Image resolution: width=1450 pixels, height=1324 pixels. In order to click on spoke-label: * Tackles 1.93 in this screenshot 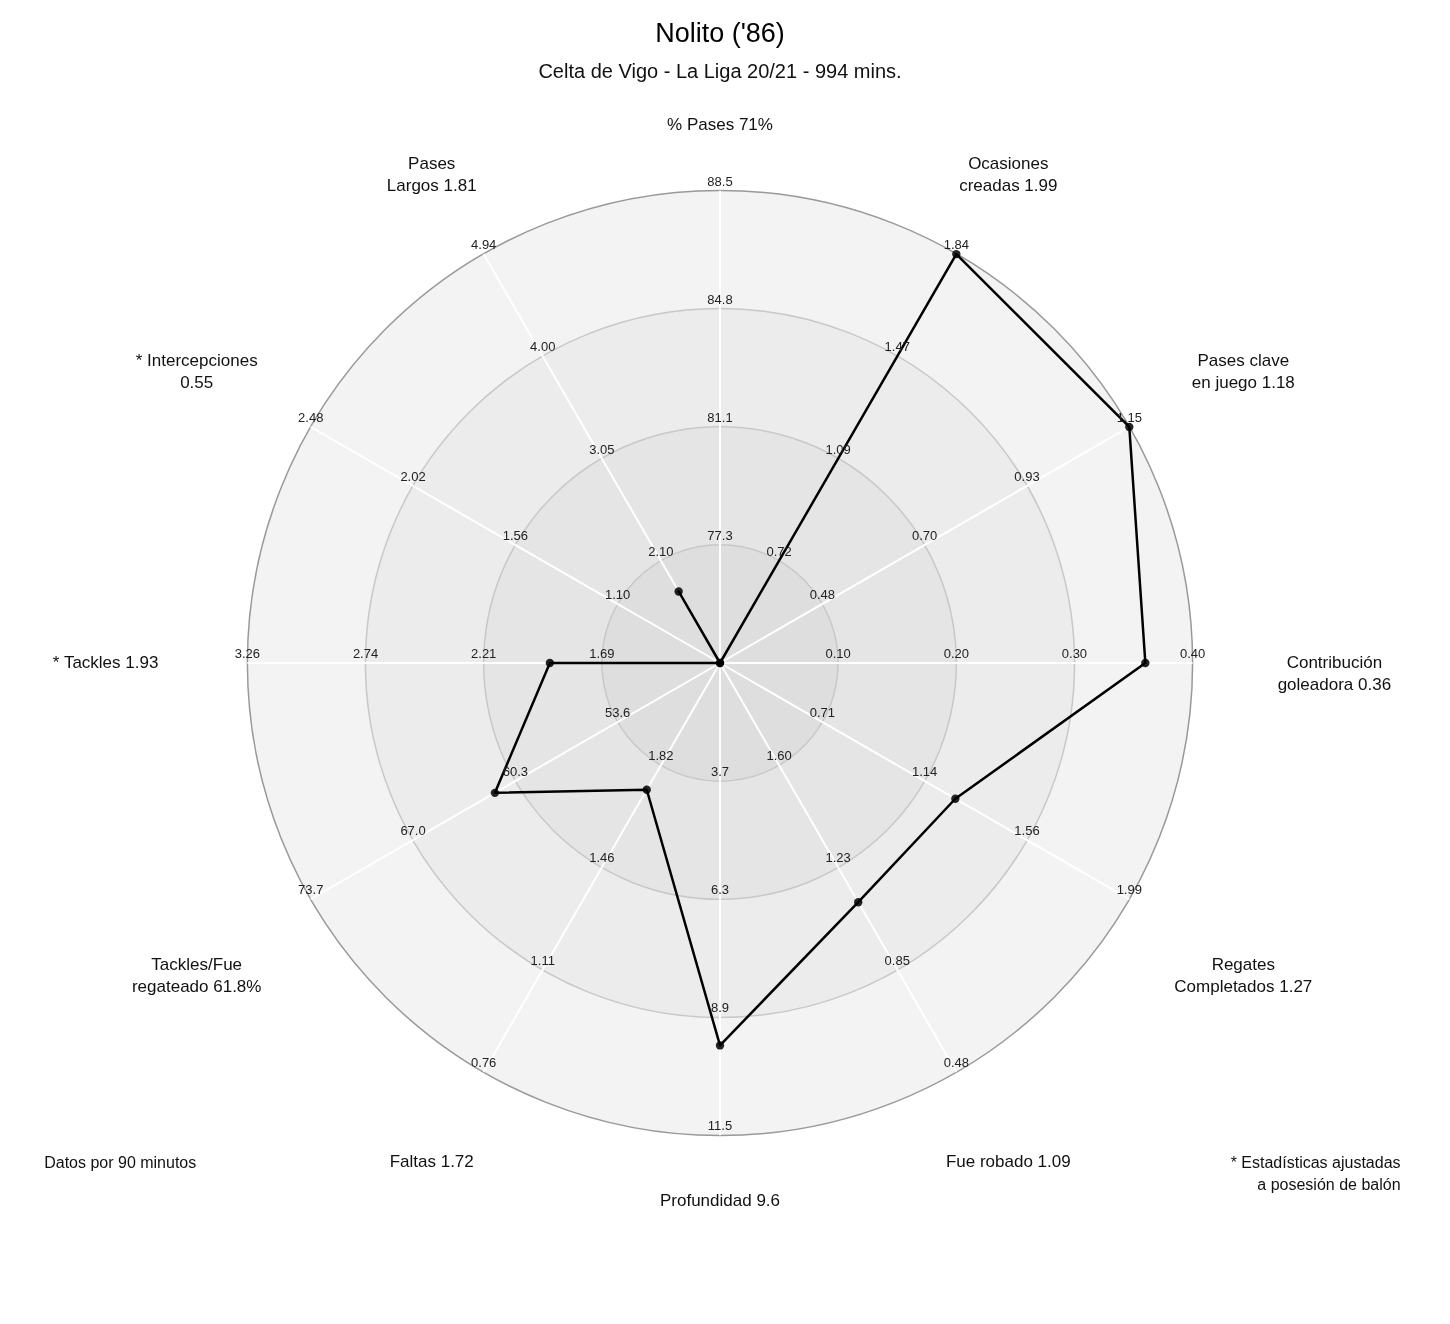, I will do `click(105, 662)`.